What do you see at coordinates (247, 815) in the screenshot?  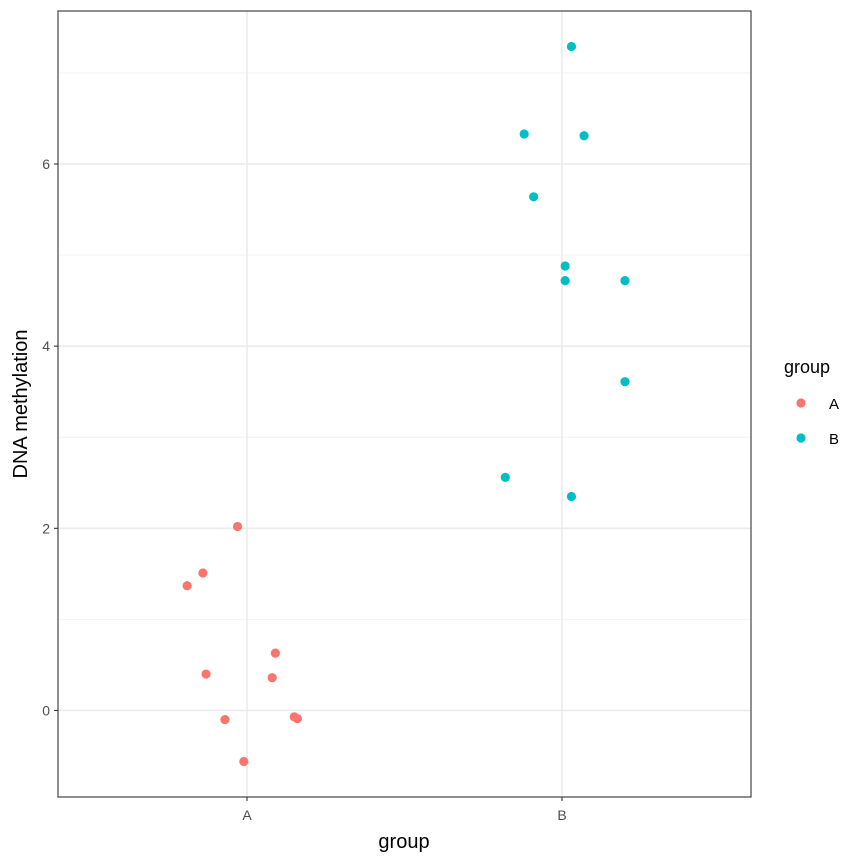 I see `x-tick-label-a: A` at bounding box center [247, 815].